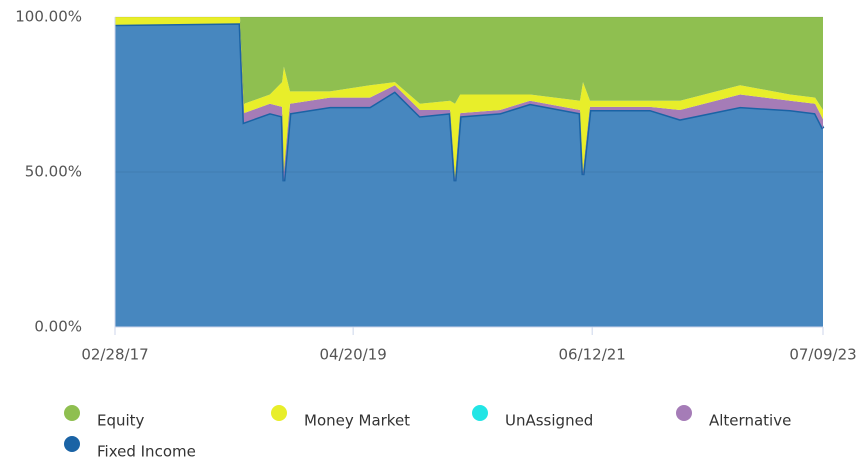 The width and height of the screenshot is (865, 458). What do you see at coordinates (822, 355) in the screenshot?
I see `x-tick-label: 07/09/23` at bounding box center [822, 355].